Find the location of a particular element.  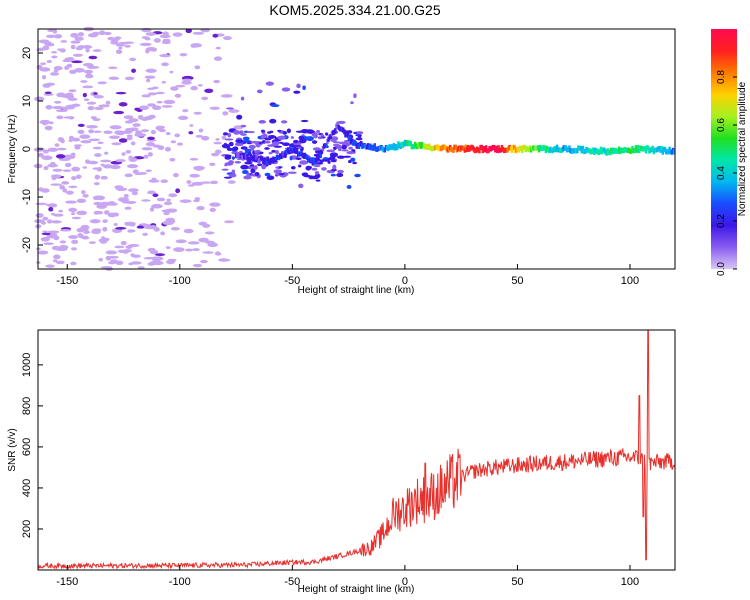

y-tick-label: 0 is located at coordinates (27, 149).